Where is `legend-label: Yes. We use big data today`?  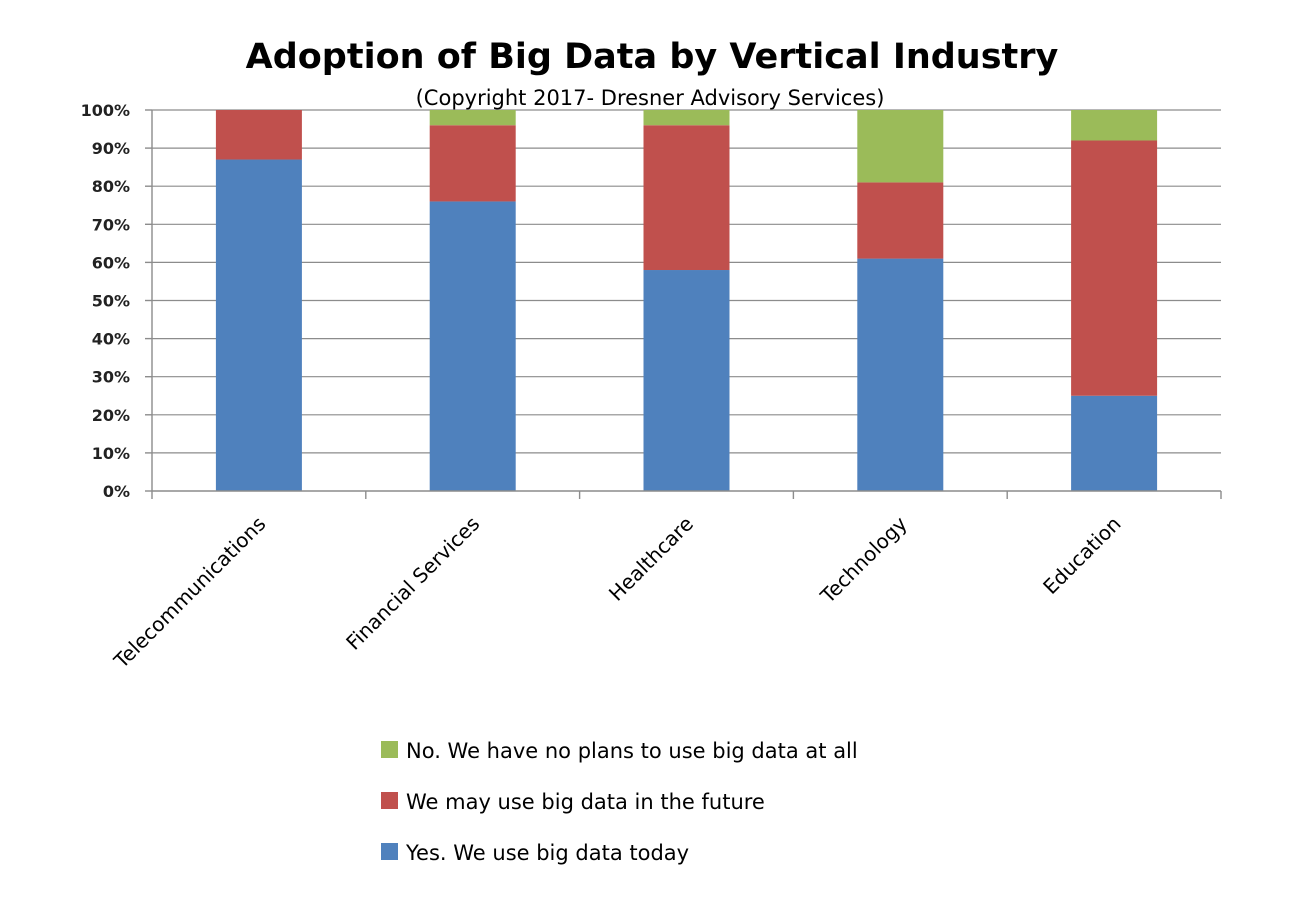
legend-label: Yes. We use big data today is located at coordinates (547, 853).